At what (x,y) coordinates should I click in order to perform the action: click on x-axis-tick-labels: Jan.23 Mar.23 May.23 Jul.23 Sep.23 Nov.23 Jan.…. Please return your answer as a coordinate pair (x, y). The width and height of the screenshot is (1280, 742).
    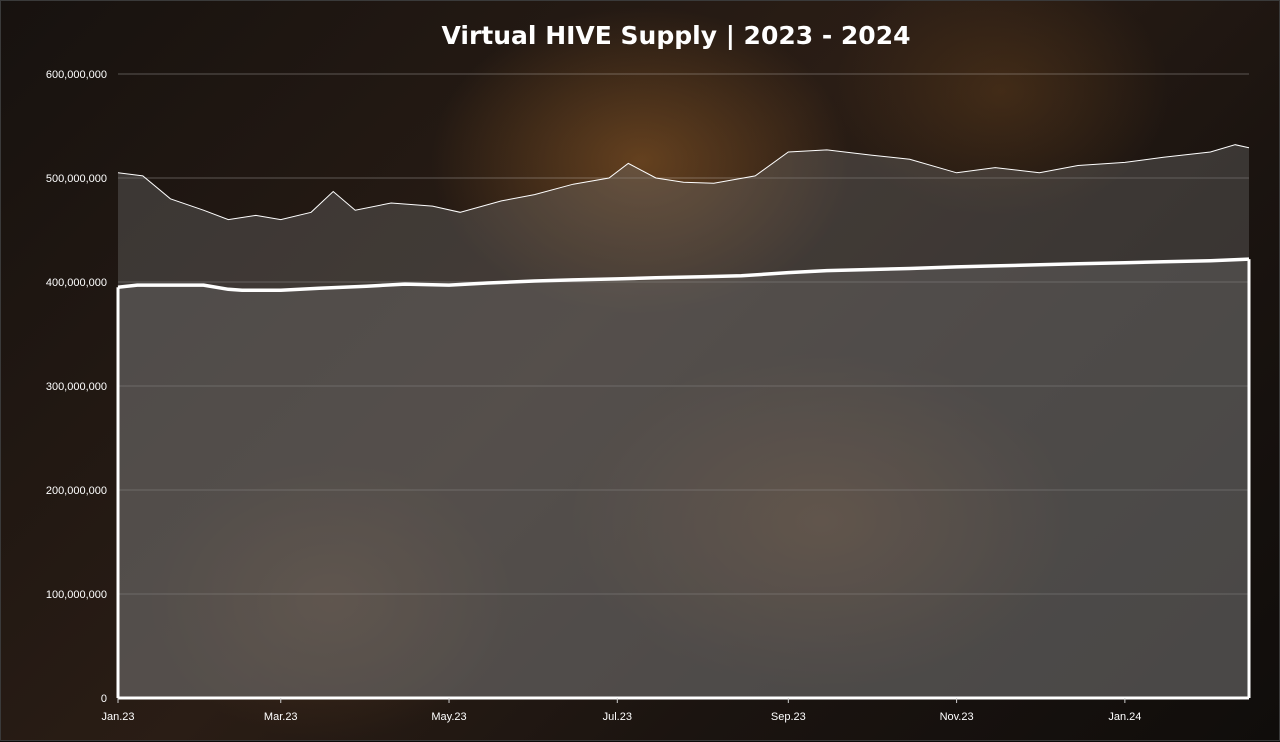
    Looking at the image, I should click on (621, 710).